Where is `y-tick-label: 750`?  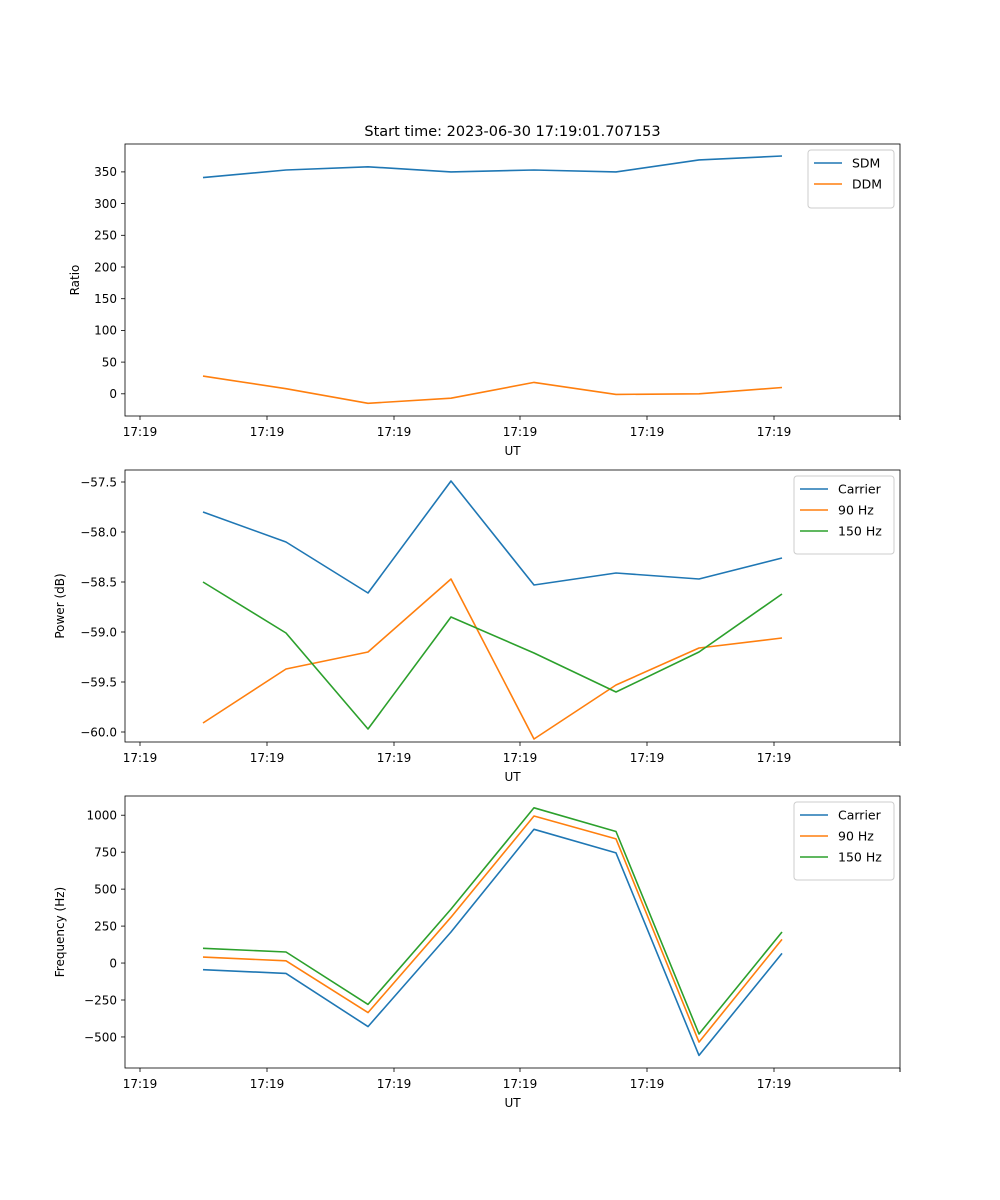
y-tick-label: 750 is located at coordinates (105, 852).